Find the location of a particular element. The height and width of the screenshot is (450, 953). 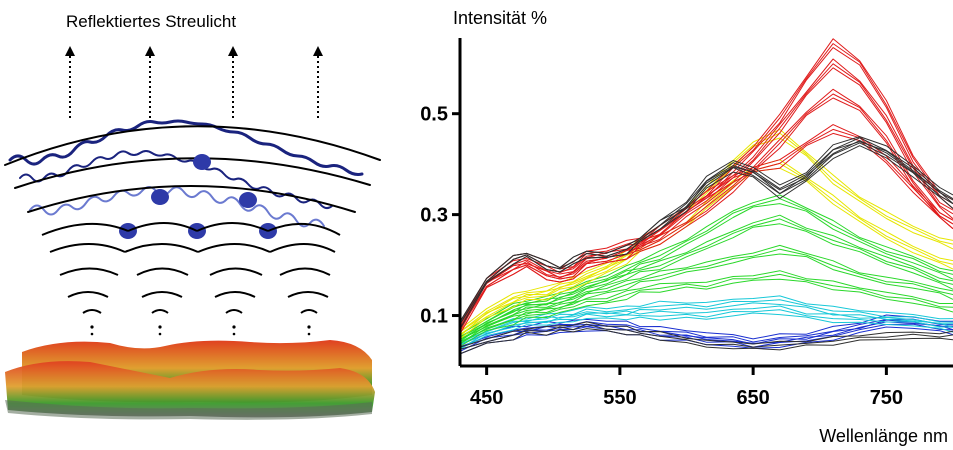

wave-dark is located at coordinates (186, 147).